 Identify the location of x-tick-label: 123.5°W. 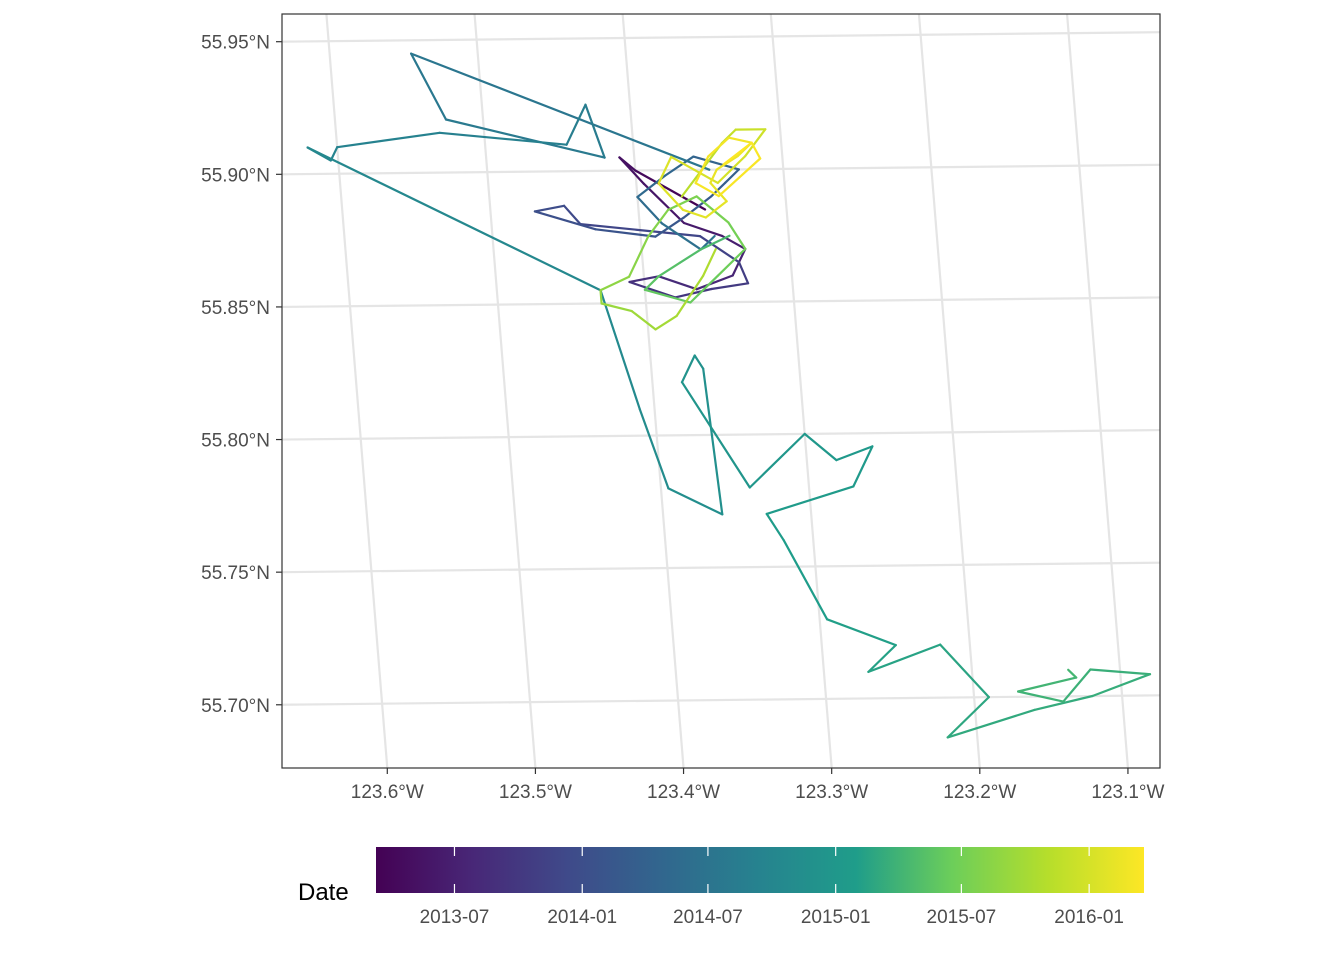
(535, 792).